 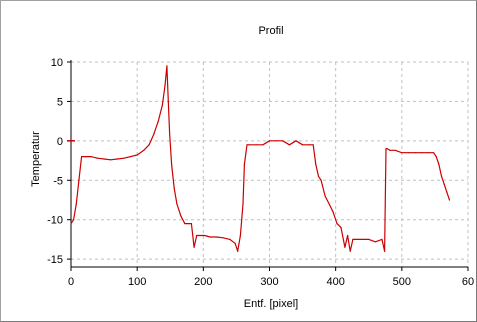 What do you see at coordinates (335, 282) in the screenshot?
I see `x-tick-label: 400` at bounding box center [335, 282].